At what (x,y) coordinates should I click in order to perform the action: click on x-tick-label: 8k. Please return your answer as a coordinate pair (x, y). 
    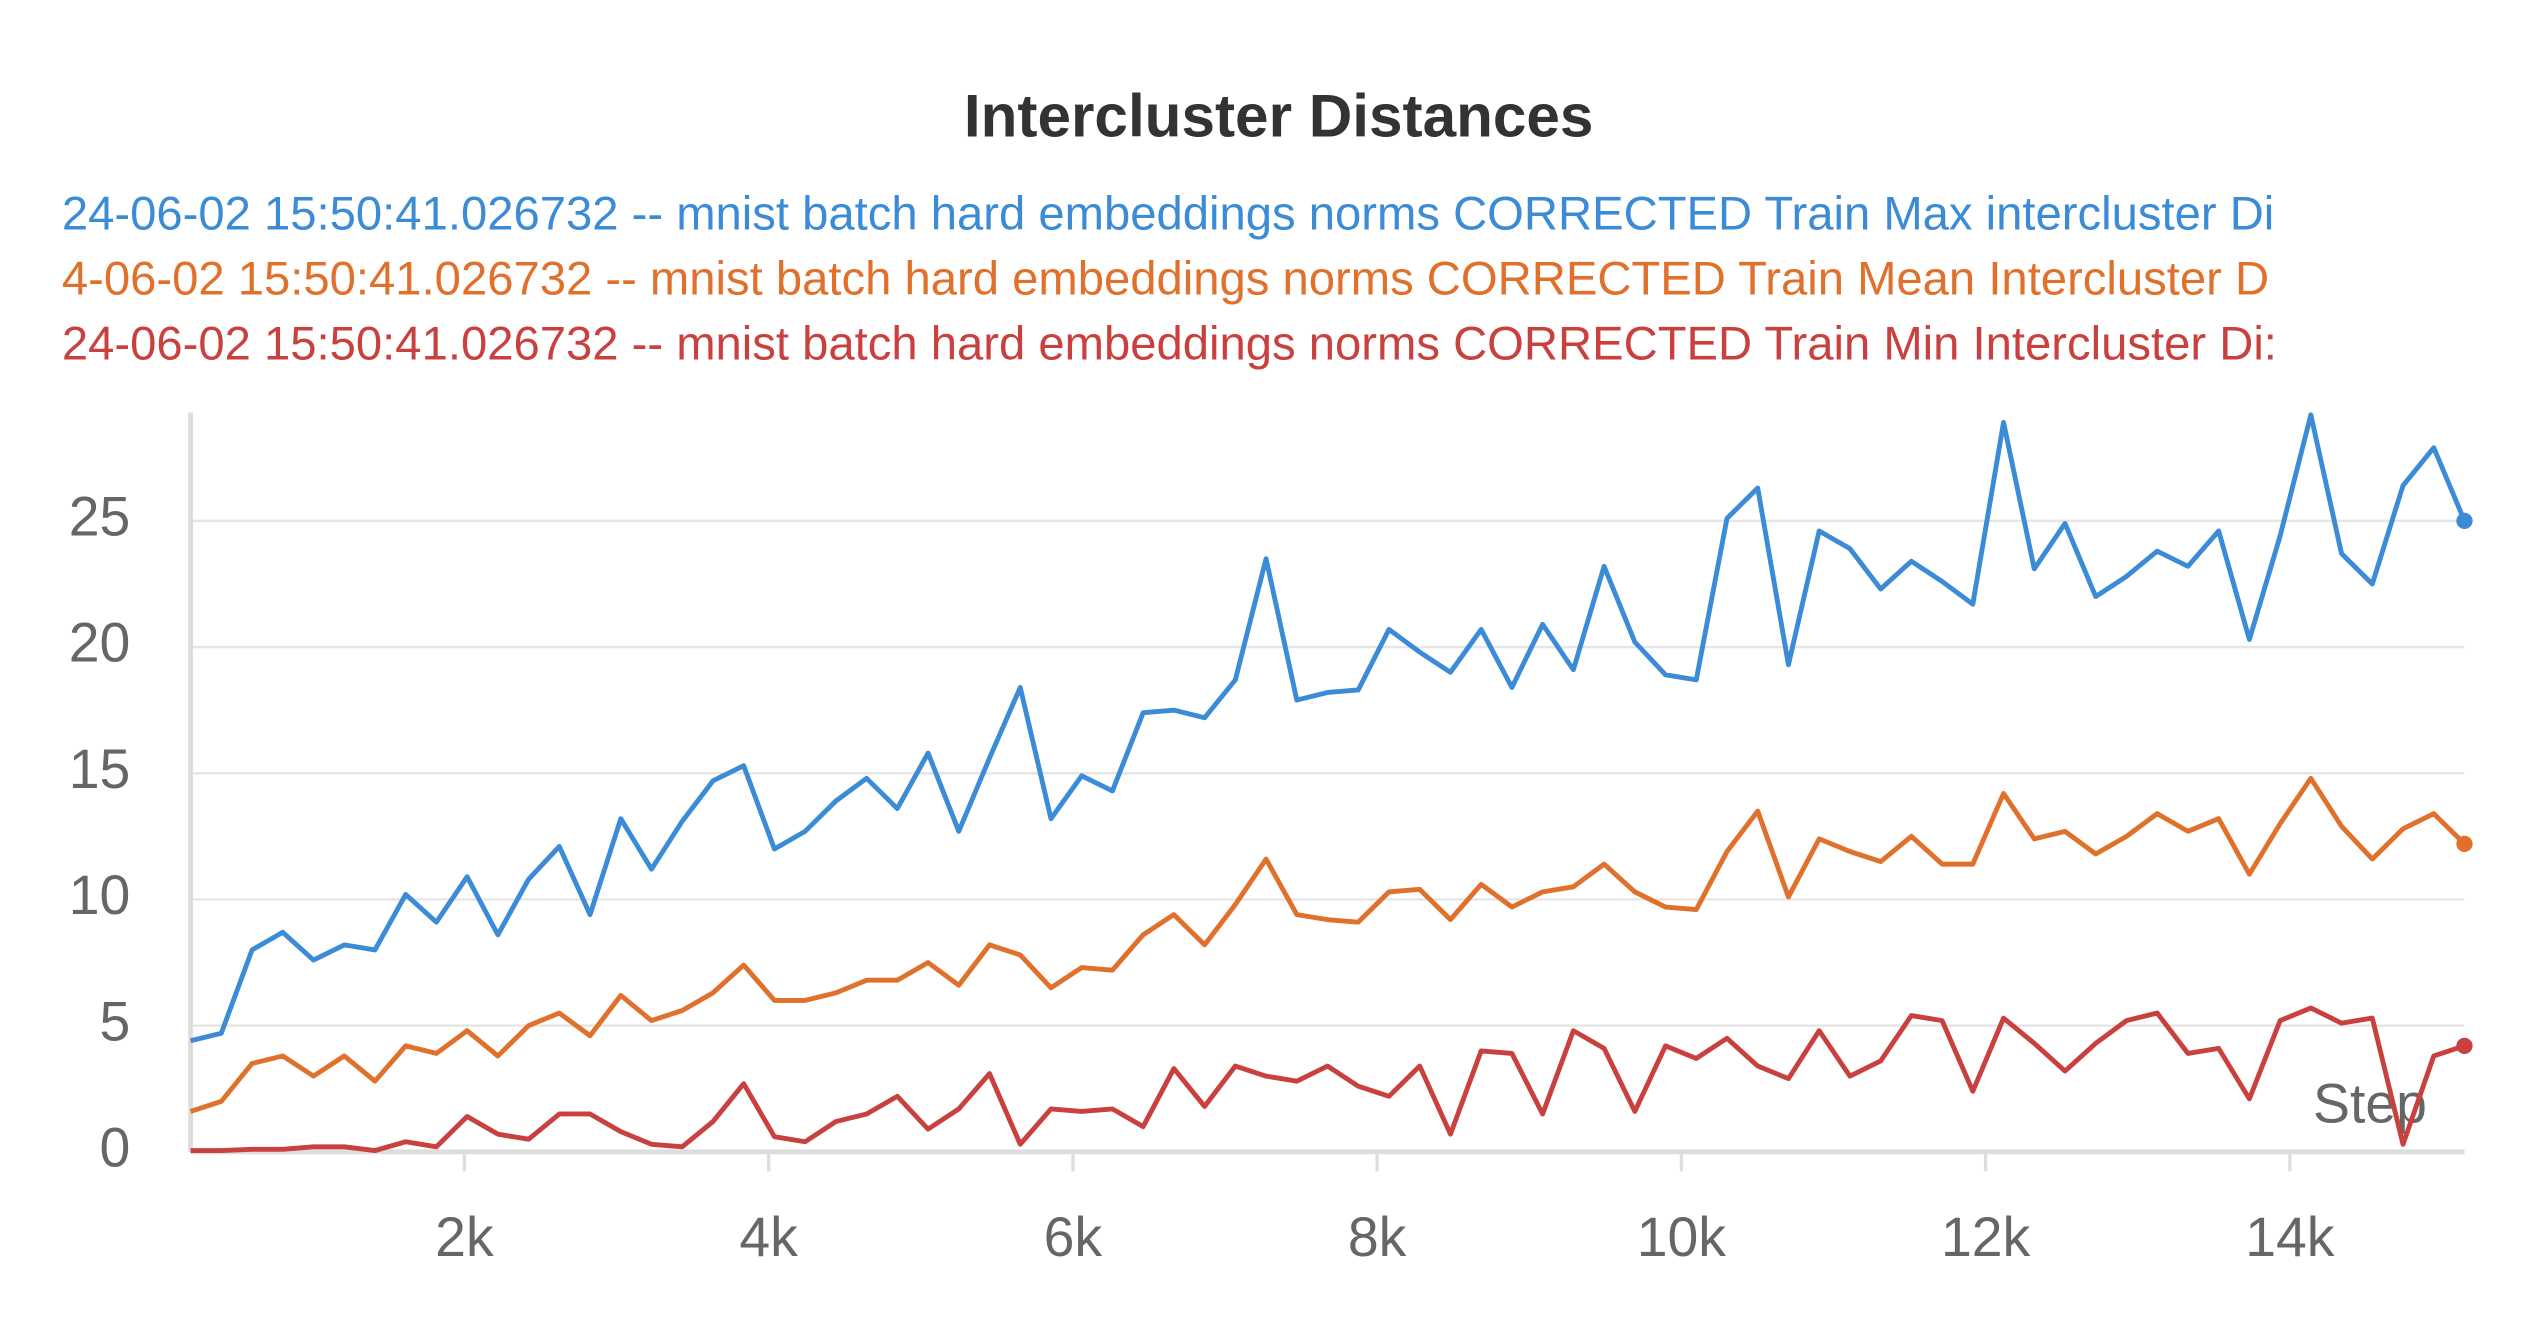
    Looking at the image, I should click on (1377, 1237).